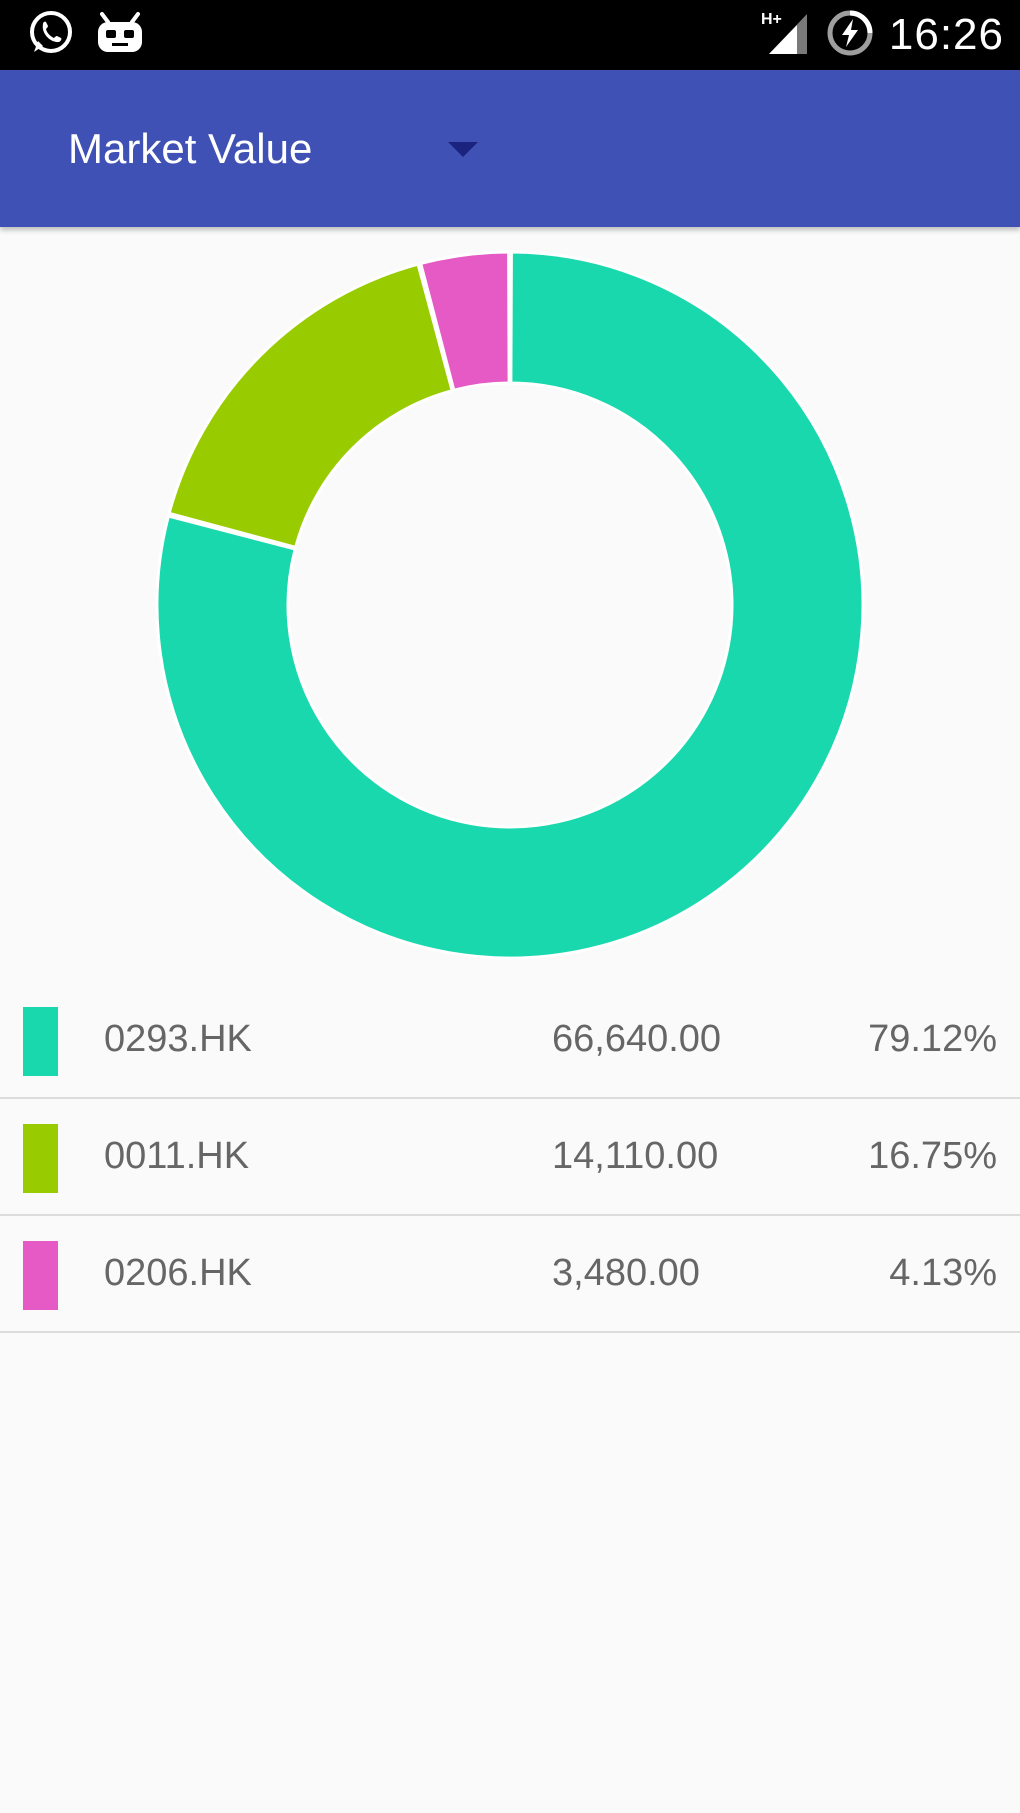 Image resolution: width=1020 pixels, height=1813 pixels. Describe the element at coordinates (510, 1040) in the screenshot. I see `list-item: 0293.HK 66,640.00 79.12%` at that location.